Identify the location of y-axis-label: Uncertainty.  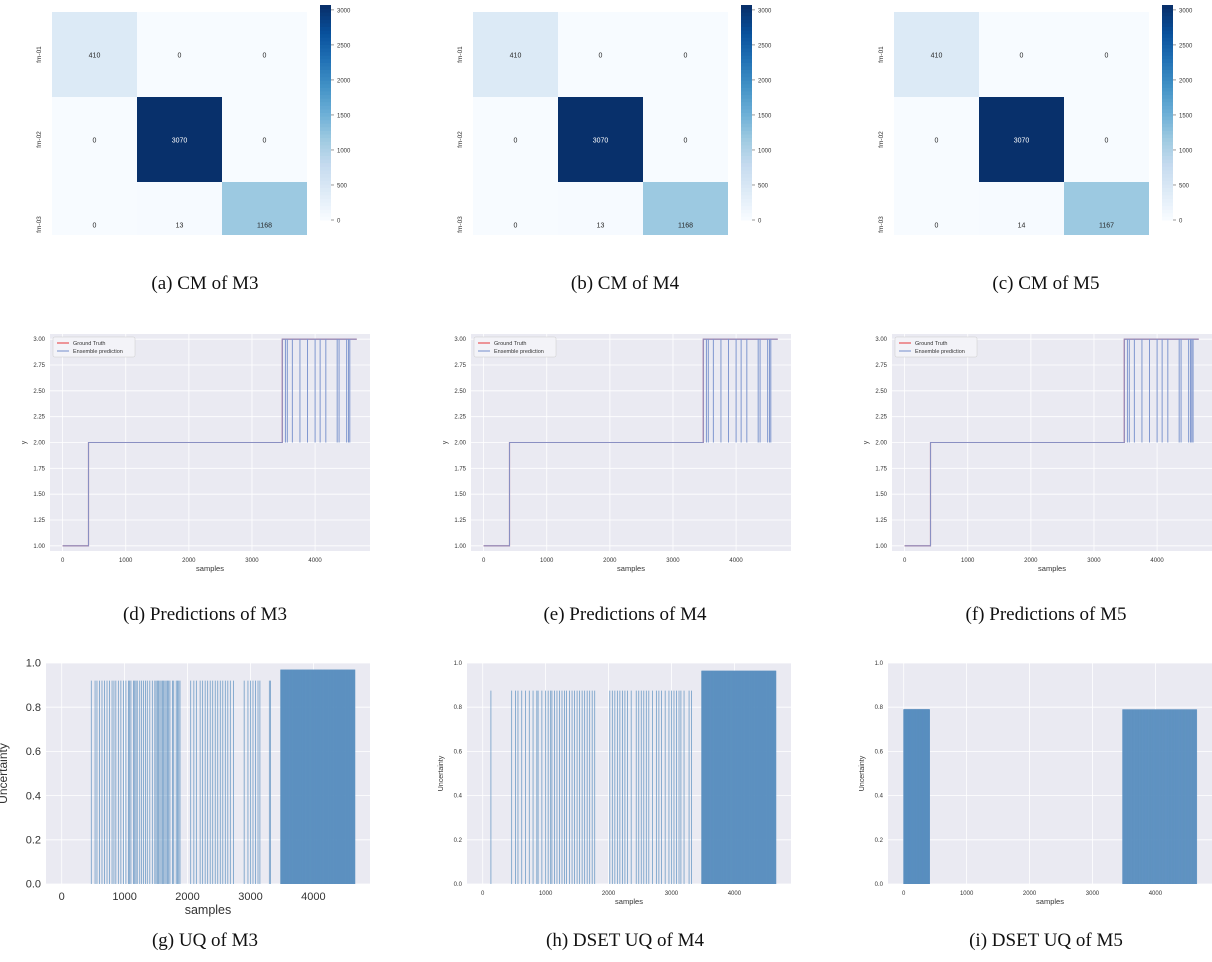
(862, 773).